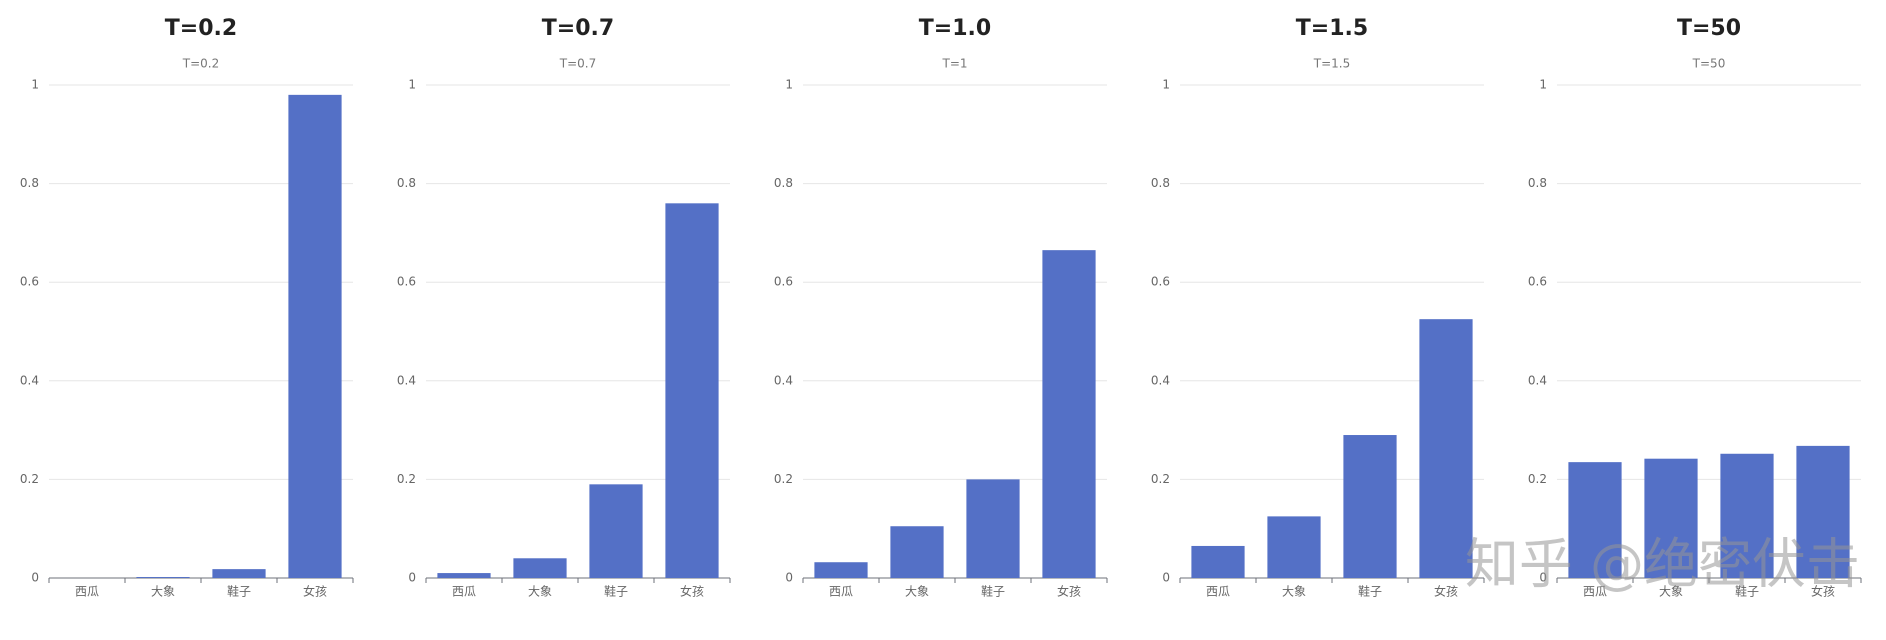 The image size is (1886, 640). I want to click on chart-title: T=1.5, so click(1332, 28).